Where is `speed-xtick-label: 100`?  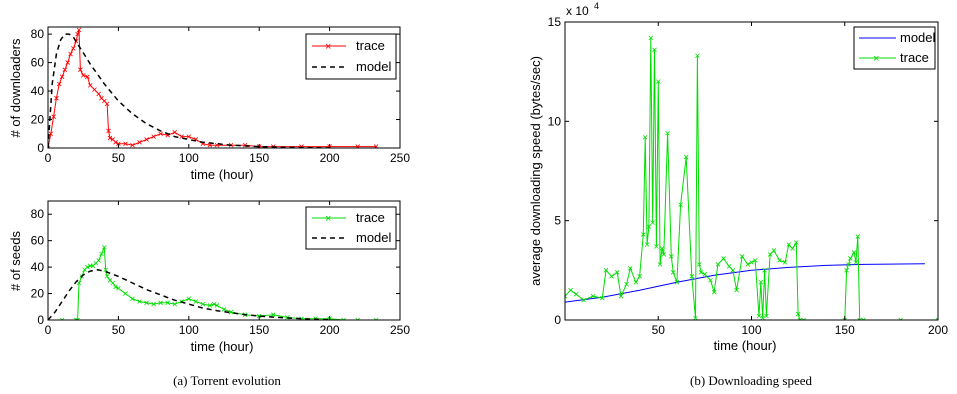
speed-xtick-label: 100 is located at coordinates (751, 330).